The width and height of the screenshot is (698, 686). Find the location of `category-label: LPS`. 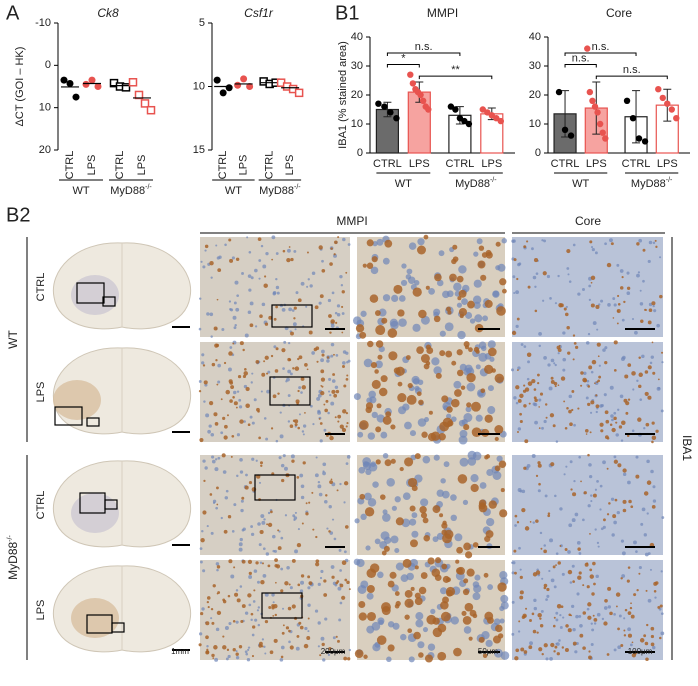

category-label: LPS is located at coordinates (491, 164).